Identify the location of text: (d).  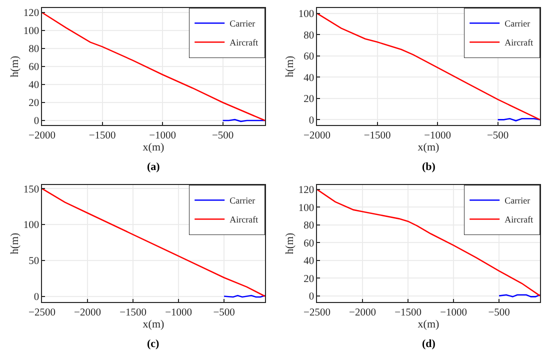
(429, 344).